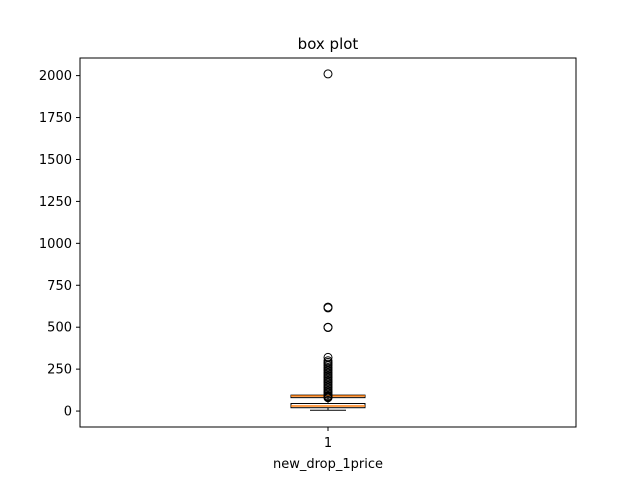 The width and height of the screenshot is (640, 480). Describe the element at coordinates (328, 464) in the screenshot. I see `x-axis-label: new_drop_1price` at that location.